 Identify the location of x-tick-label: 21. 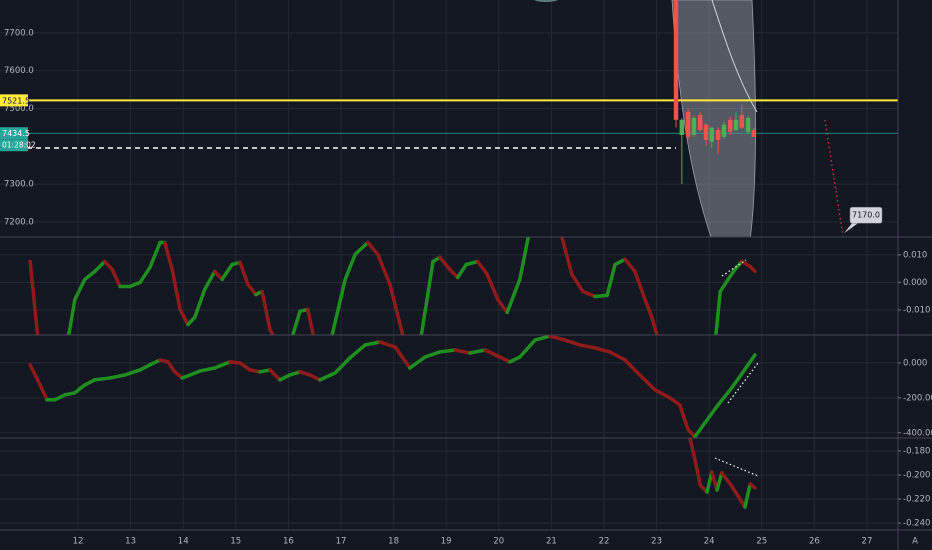
(551, 542).